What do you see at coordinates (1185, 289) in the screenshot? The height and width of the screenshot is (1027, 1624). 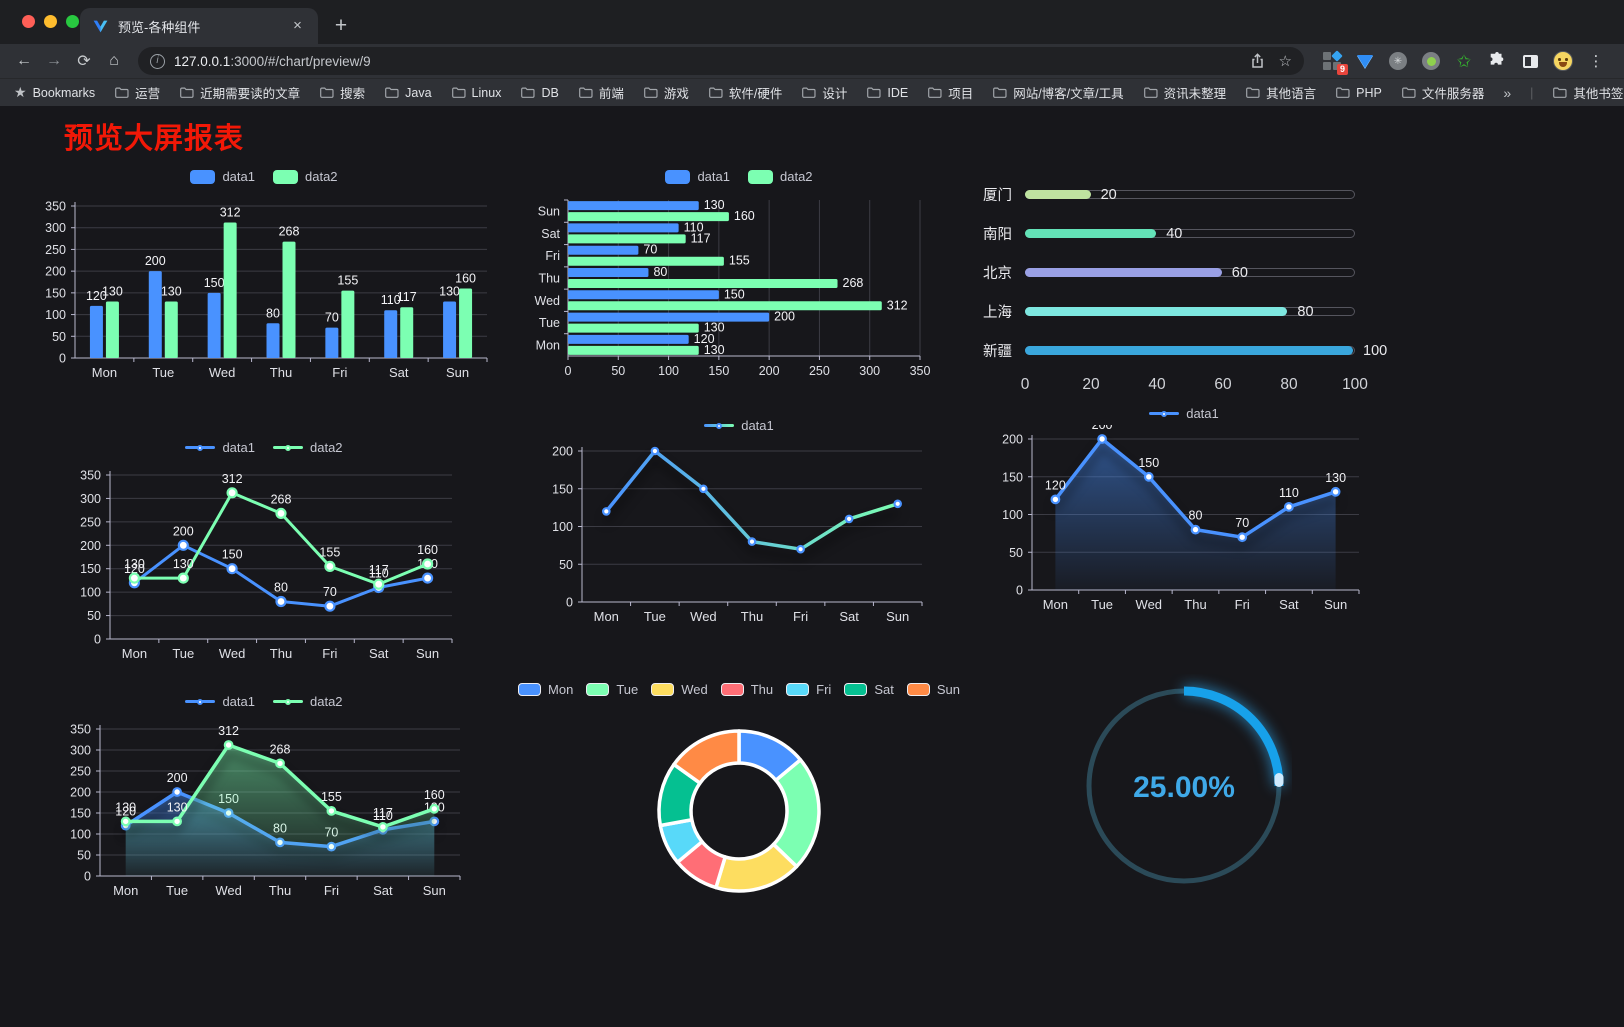 I see `progress-bar-chart: 厦门 20 南阳 40 北京 60 上海 80 新疆 100 0 20 40 60 80 100` at bounding box center [1185, 289].